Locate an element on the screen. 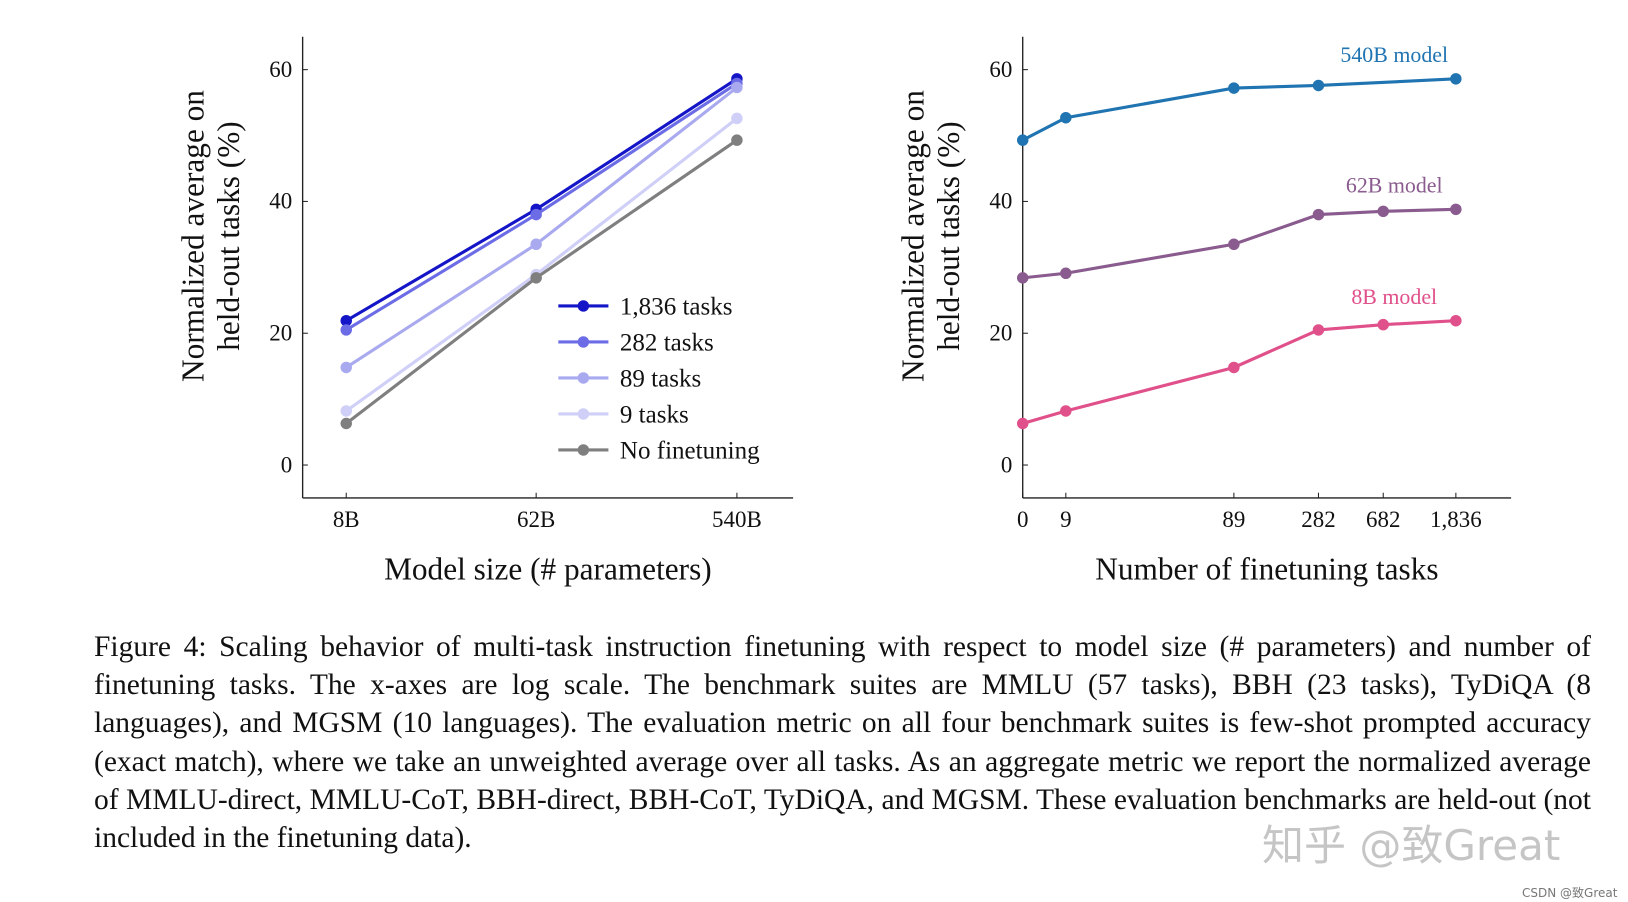 The width and height of the screenshot is (1628, 902). x-tick-label: 9 is located at coordinates (1065, 519).